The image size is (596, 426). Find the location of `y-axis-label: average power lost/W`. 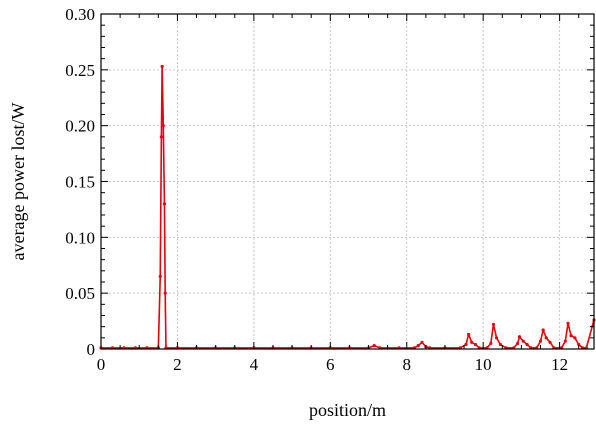

y-axis-label: average power lost/W is located at coordinates (18, 182).